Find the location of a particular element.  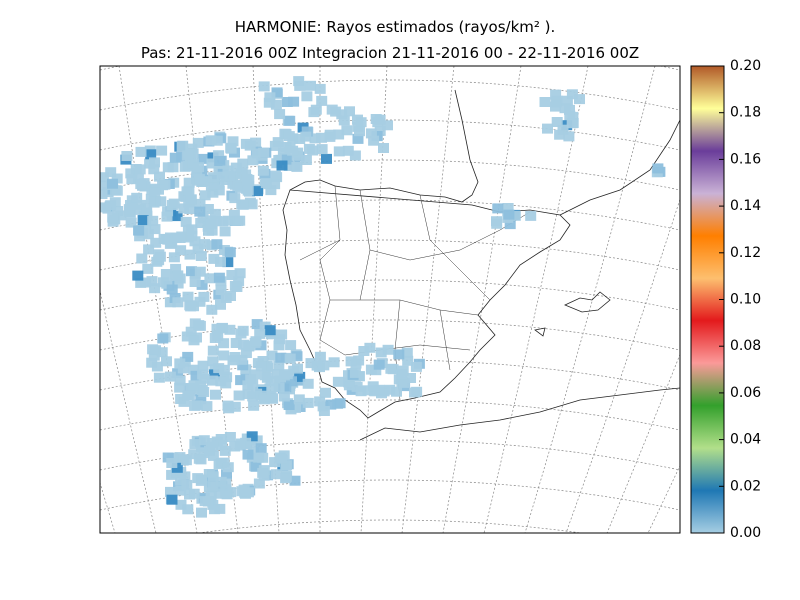

colorbar is located at coordinates (707, 299).